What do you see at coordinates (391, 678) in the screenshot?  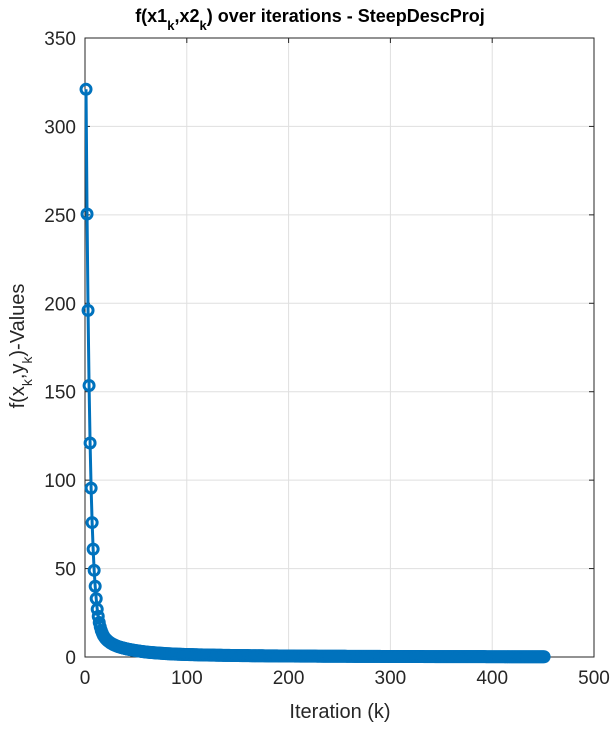 I see `x-tick-label: 300` at bounding box center [391, 678].